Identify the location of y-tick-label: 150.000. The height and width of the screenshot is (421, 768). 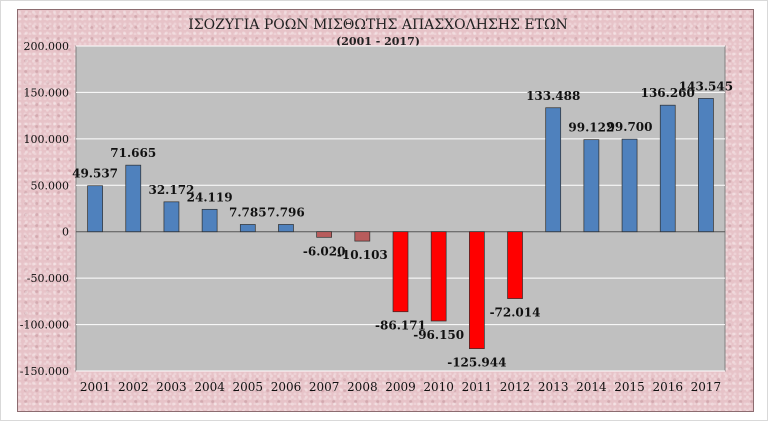
(47, 92).